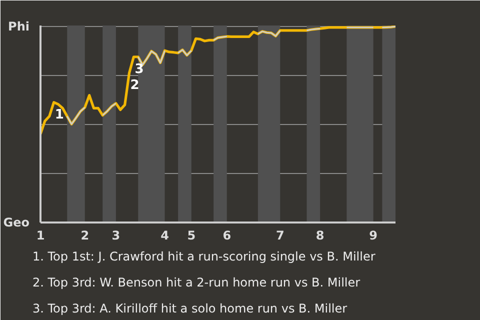 The height and width of the screenshot is (320, 480). I want to click on text: Phi, so click(19, 26).